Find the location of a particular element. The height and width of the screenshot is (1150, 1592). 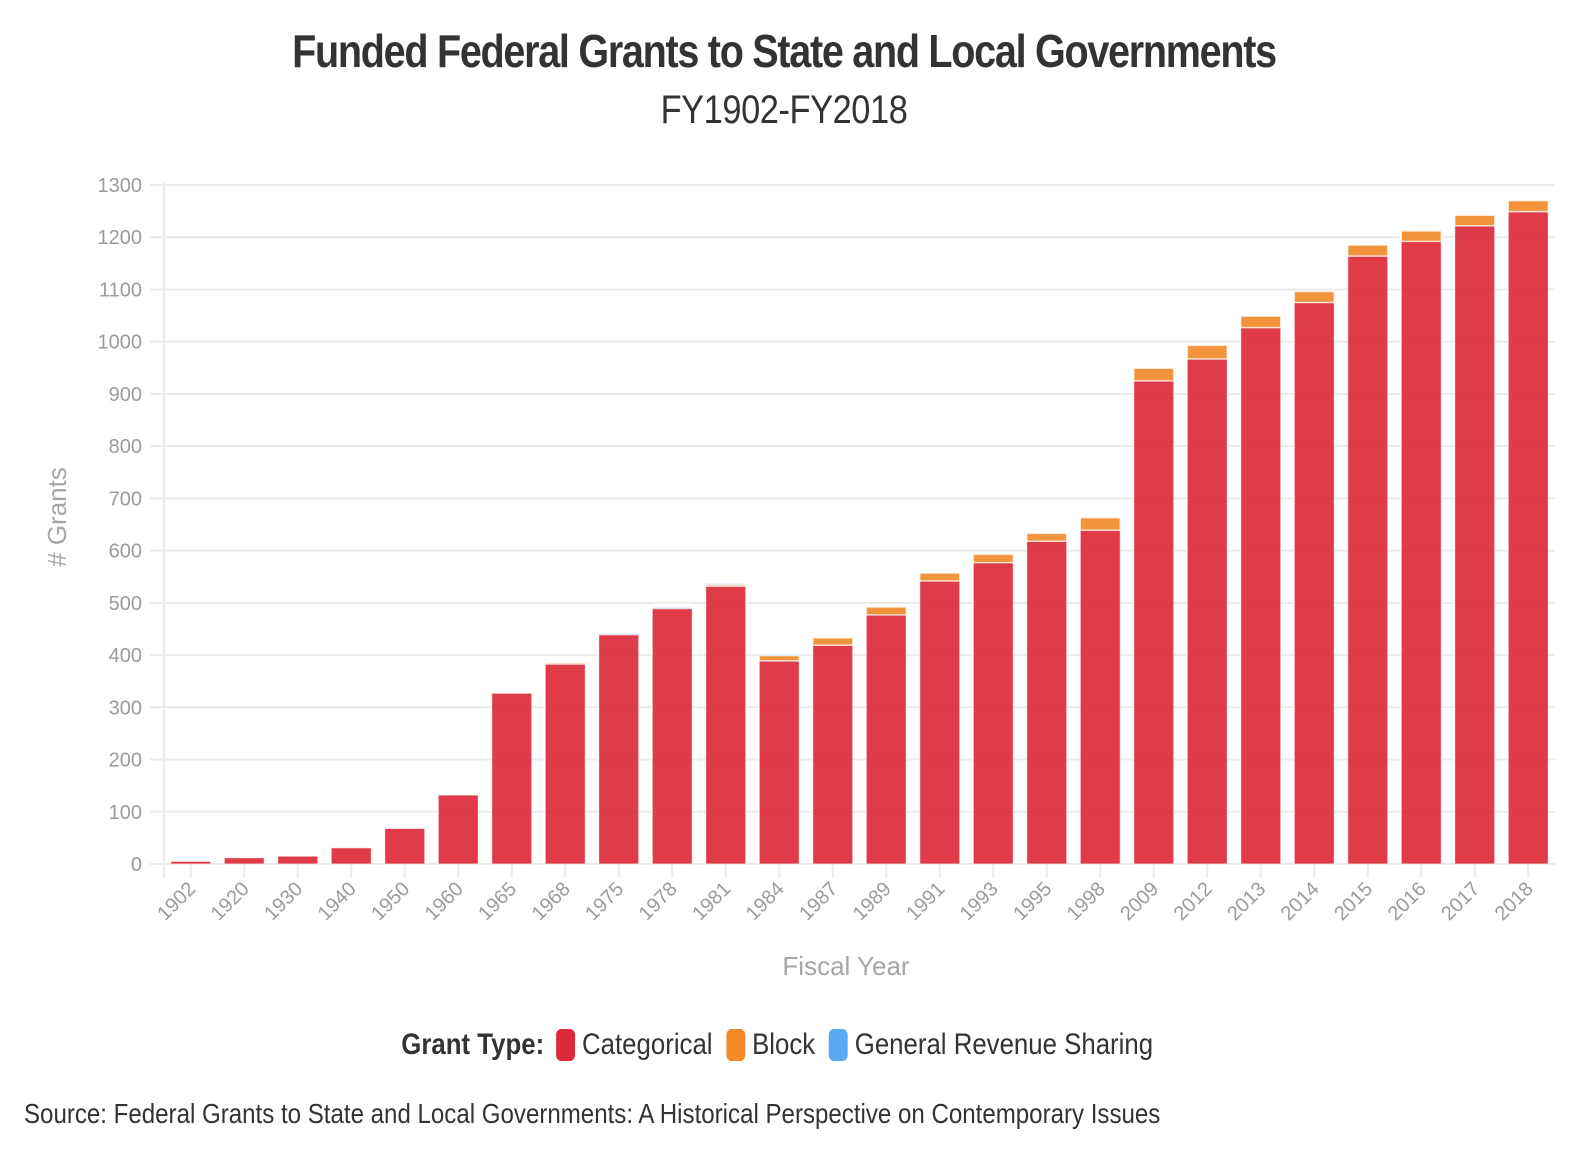

bar-group-1989 is located at coordinates (886, 735).